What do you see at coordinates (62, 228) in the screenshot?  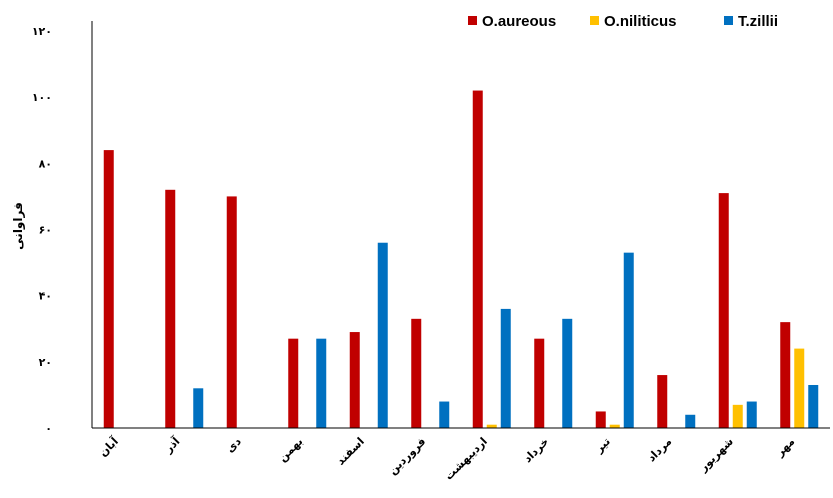 I see `y-axis: ۰ ۲۰ ۴۰ ۶۰ ۸۰ ۱۰۰ ۱۲۰` at bounding box center [62, 228].